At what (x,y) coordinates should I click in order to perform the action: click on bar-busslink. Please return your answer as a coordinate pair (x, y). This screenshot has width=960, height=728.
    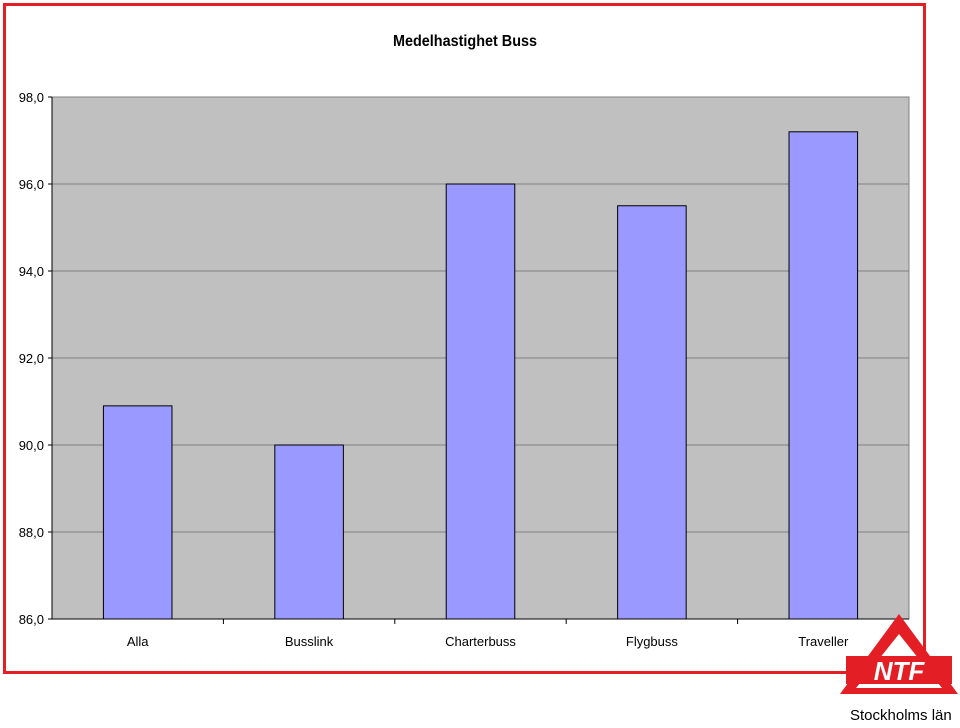
    Looking at the image, I should click on (309, 532).